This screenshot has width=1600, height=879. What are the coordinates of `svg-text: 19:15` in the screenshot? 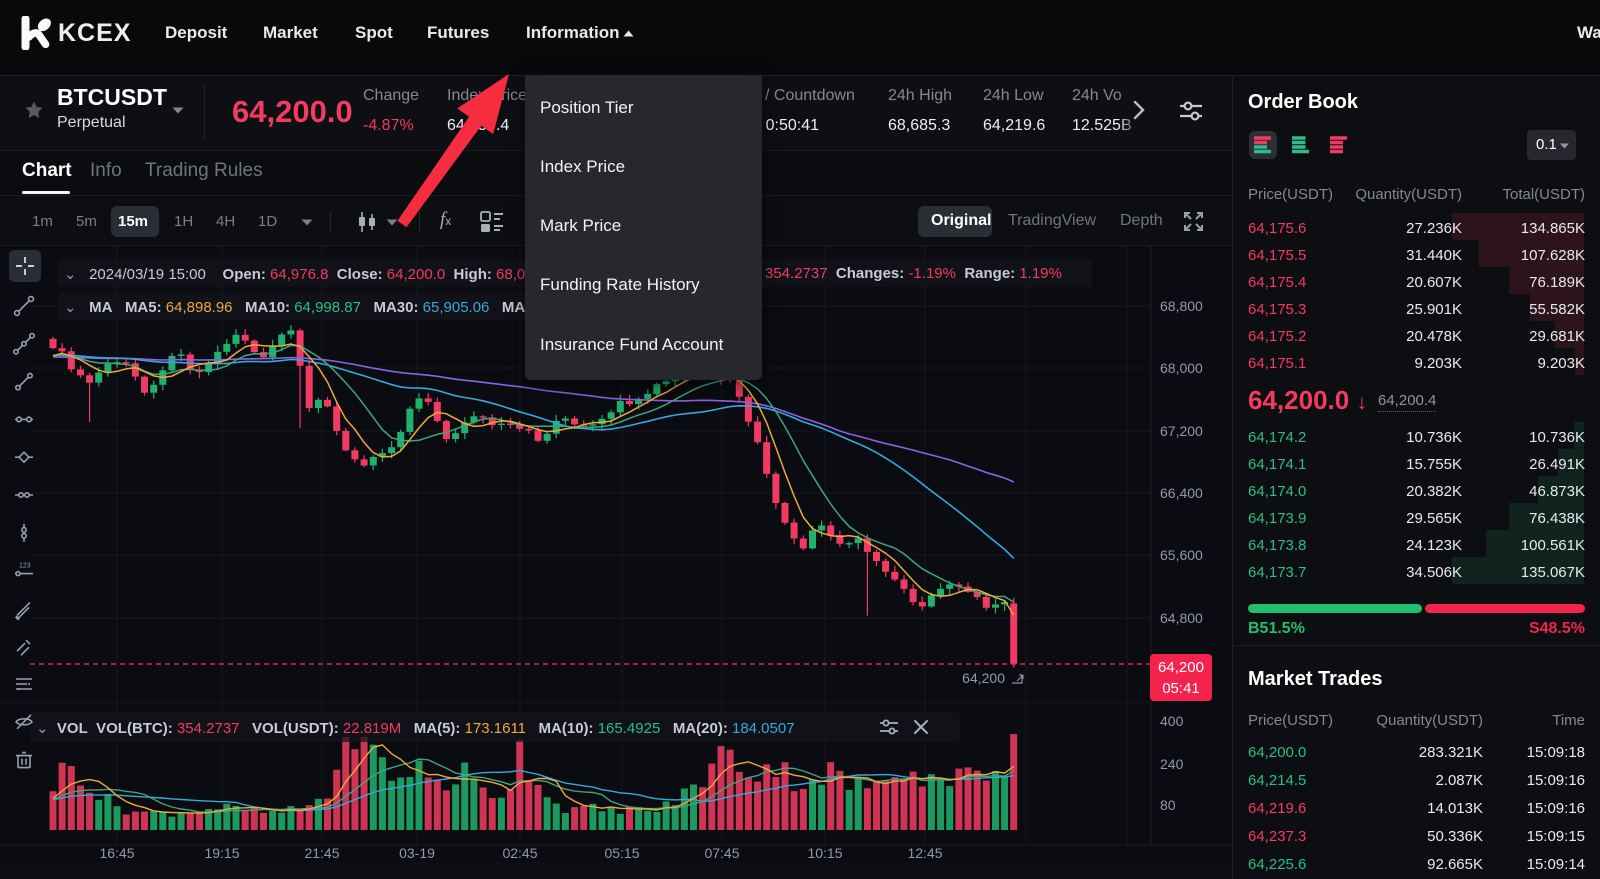 It's located at (221, 853).